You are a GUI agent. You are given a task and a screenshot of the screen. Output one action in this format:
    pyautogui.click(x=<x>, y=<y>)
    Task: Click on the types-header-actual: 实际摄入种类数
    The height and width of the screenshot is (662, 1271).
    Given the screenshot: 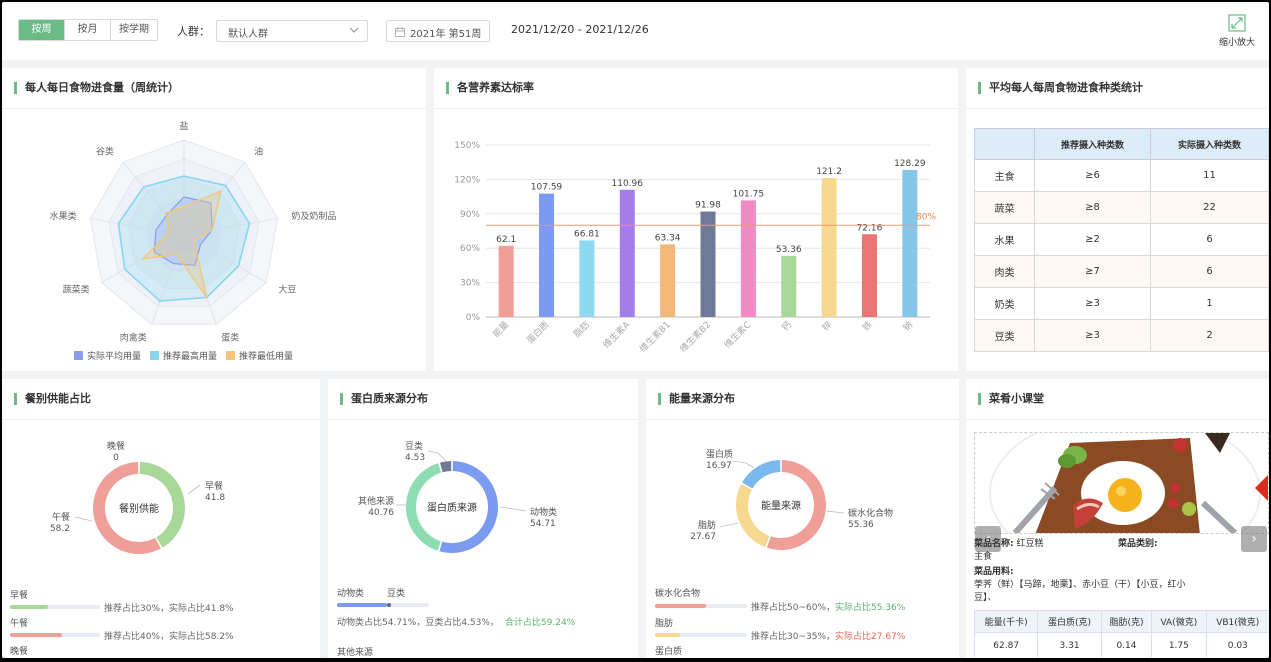 What is the action you would take?
    pyautogui.click(x=1209, y=144)
    